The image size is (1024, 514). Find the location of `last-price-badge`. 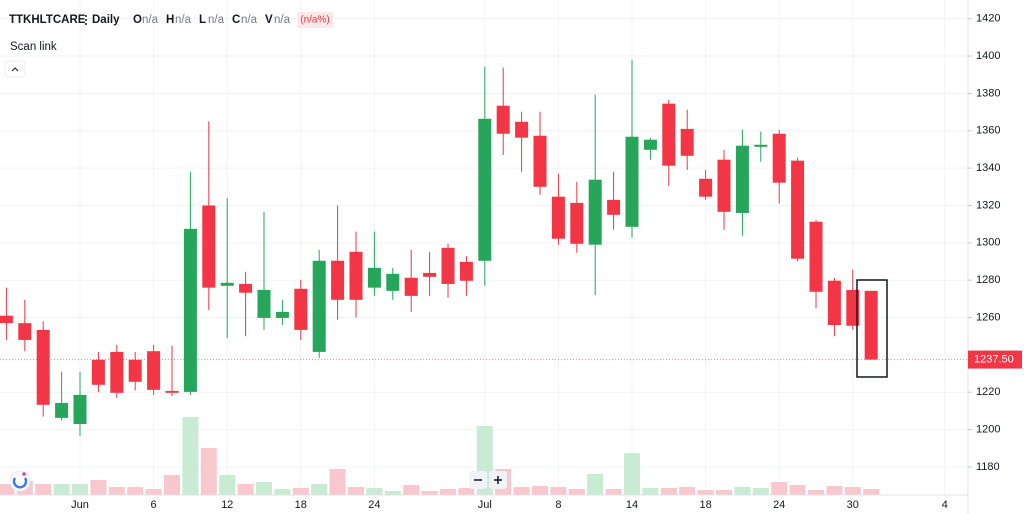

last-price-badge is located at coordinates (995, 359).